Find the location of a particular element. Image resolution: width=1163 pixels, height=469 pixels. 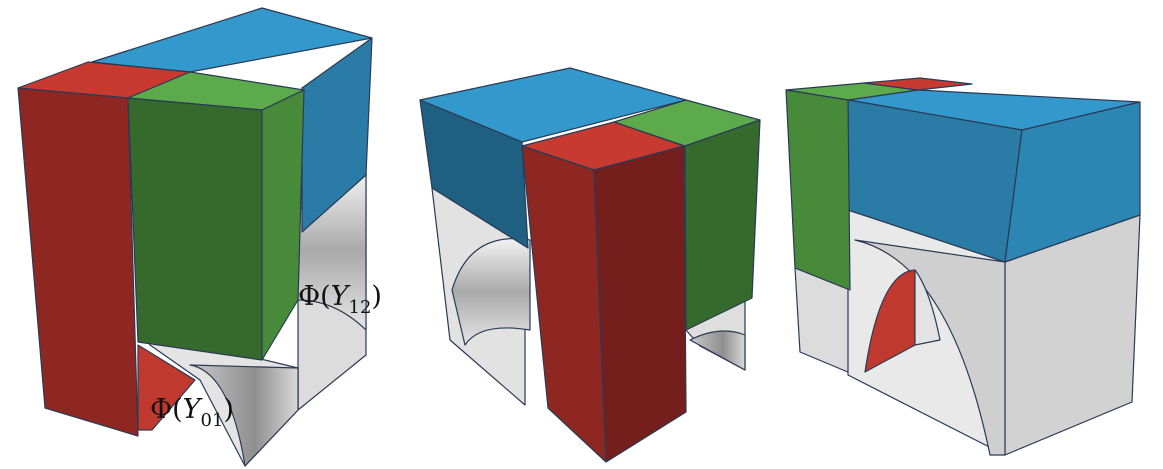

panel-1-red-column is located at coordinates (106, 249).